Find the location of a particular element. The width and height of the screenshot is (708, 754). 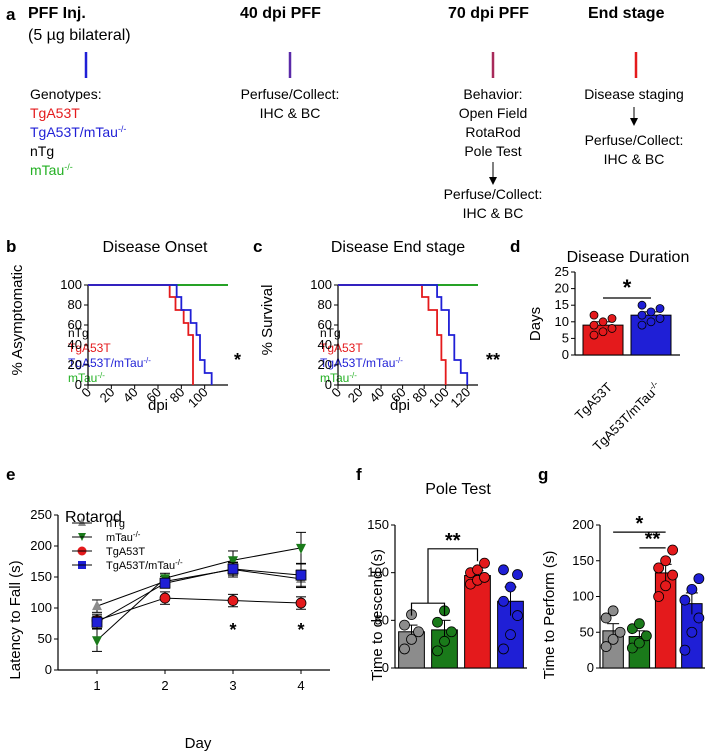

chart-b-legend-ntg: nTg is located at coordinates (78, 333).